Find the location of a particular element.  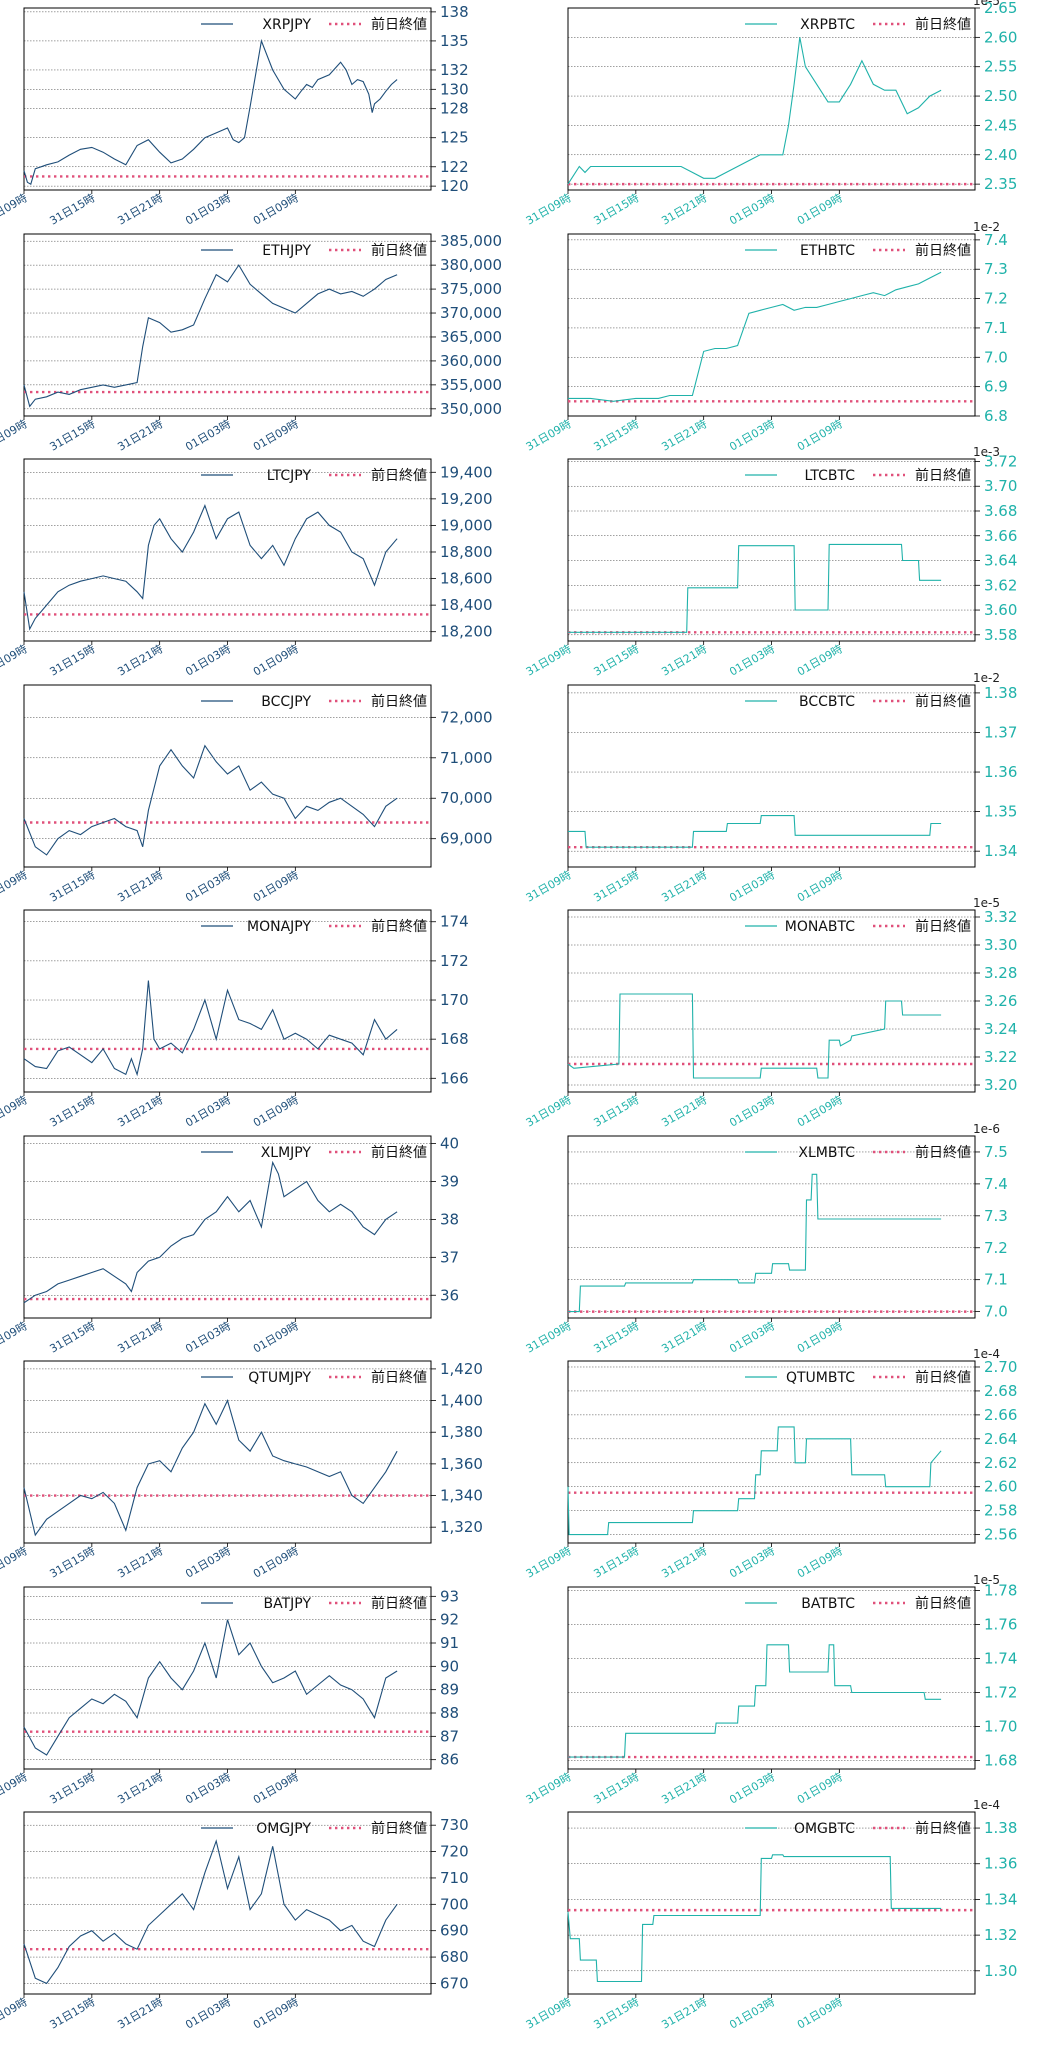

y-tick-label: 3.20 is located at coordinates (1000, 1085).